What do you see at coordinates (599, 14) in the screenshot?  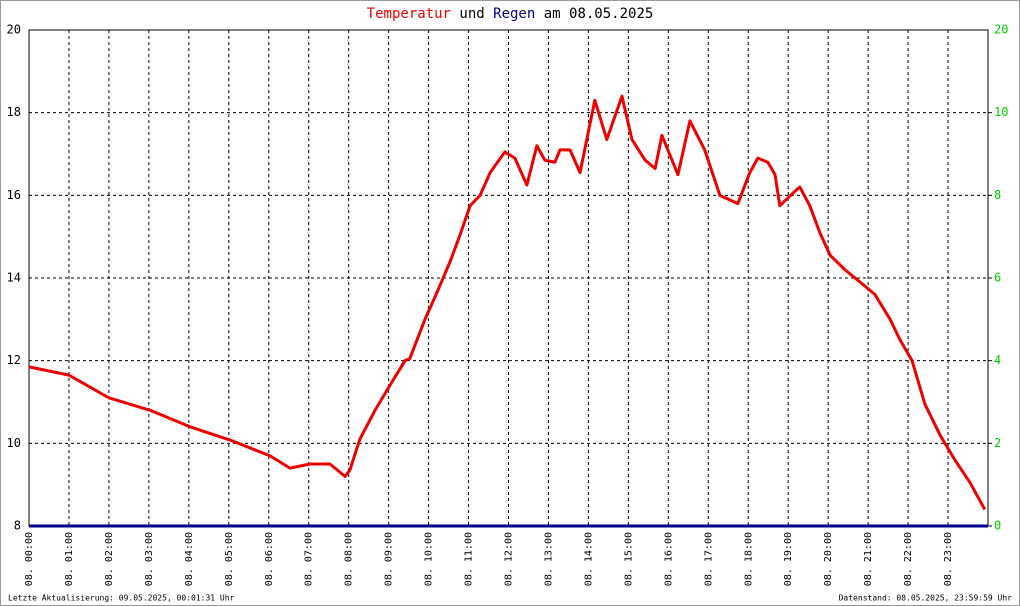 I see `title-date: am 08.05.2025` at bounding box center [599, 14].